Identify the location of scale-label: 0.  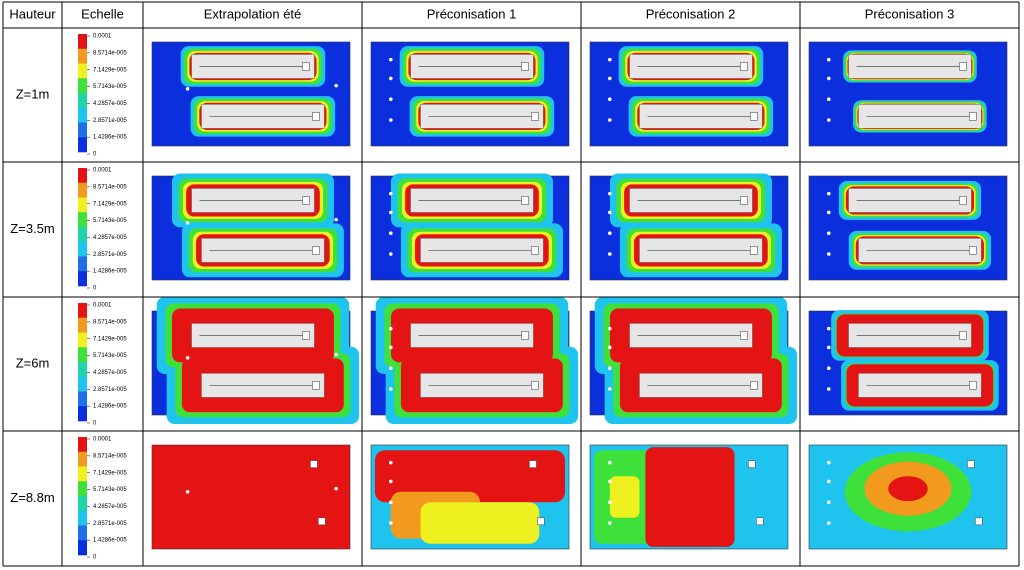
(95, 155).